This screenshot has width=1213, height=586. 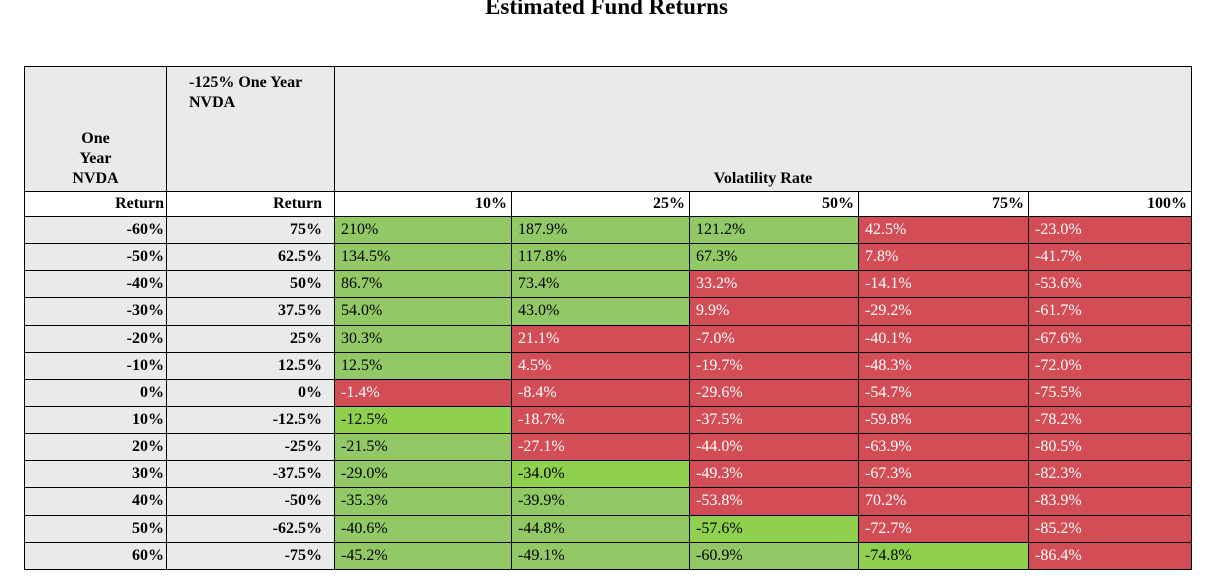 I want to click on volatility-column-header: 100%, so click(x=1110, y=204).